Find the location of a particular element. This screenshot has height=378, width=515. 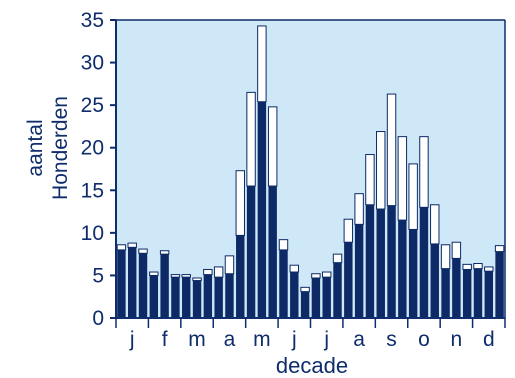

x-tick-label: f is located at coordinates (165, 339).